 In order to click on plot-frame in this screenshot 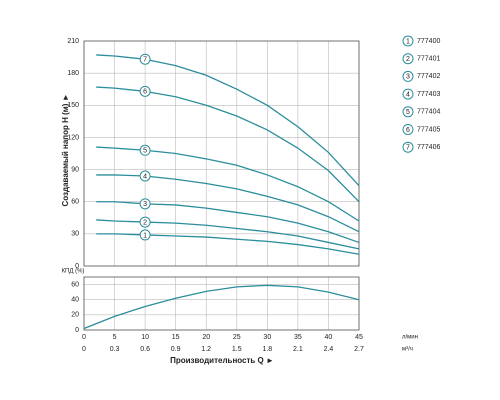, I will do `click(221, 303)`.